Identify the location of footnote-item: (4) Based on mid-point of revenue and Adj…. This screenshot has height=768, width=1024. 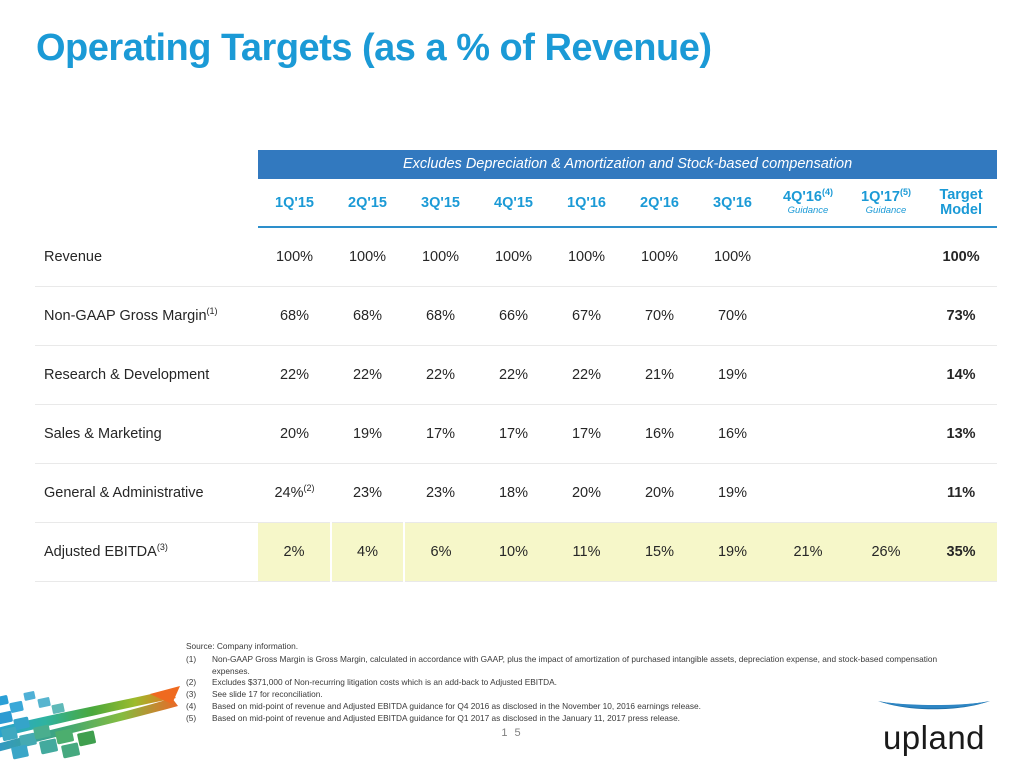
(581, 707).